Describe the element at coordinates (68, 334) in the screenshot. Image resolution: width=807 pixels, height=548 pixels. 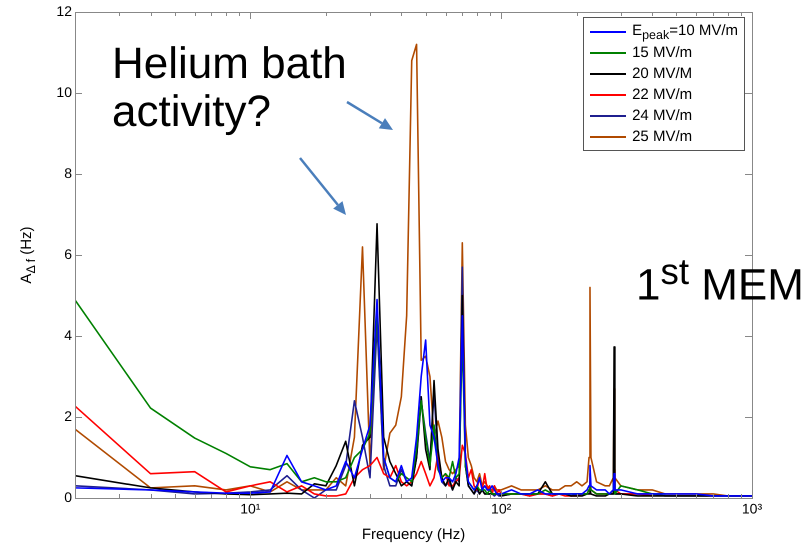
I see `y-tick-label: 4` at that location.